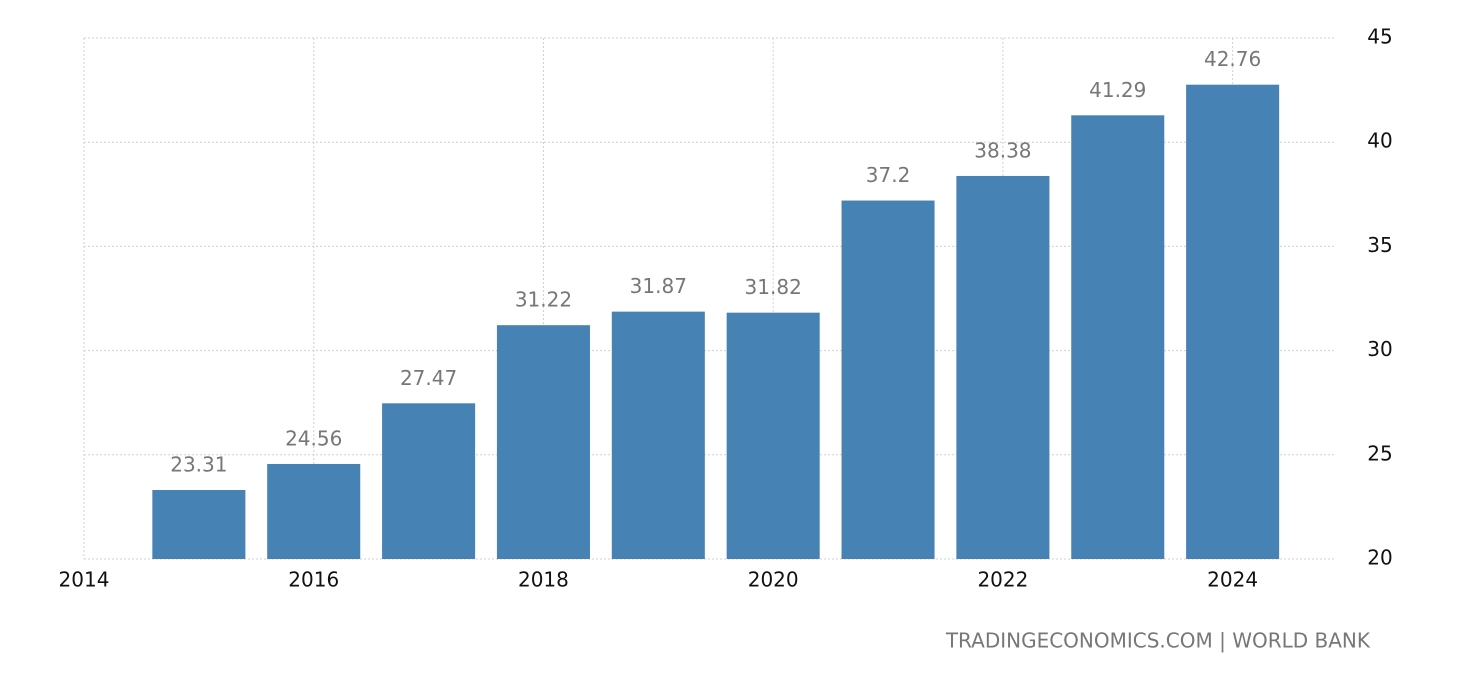 This screenshot has height=680, width=1460. What do you see at coordinates (1002, 150) in the screenshot?
I see `value-label: 38.38` at bounding box center [1002, 150].